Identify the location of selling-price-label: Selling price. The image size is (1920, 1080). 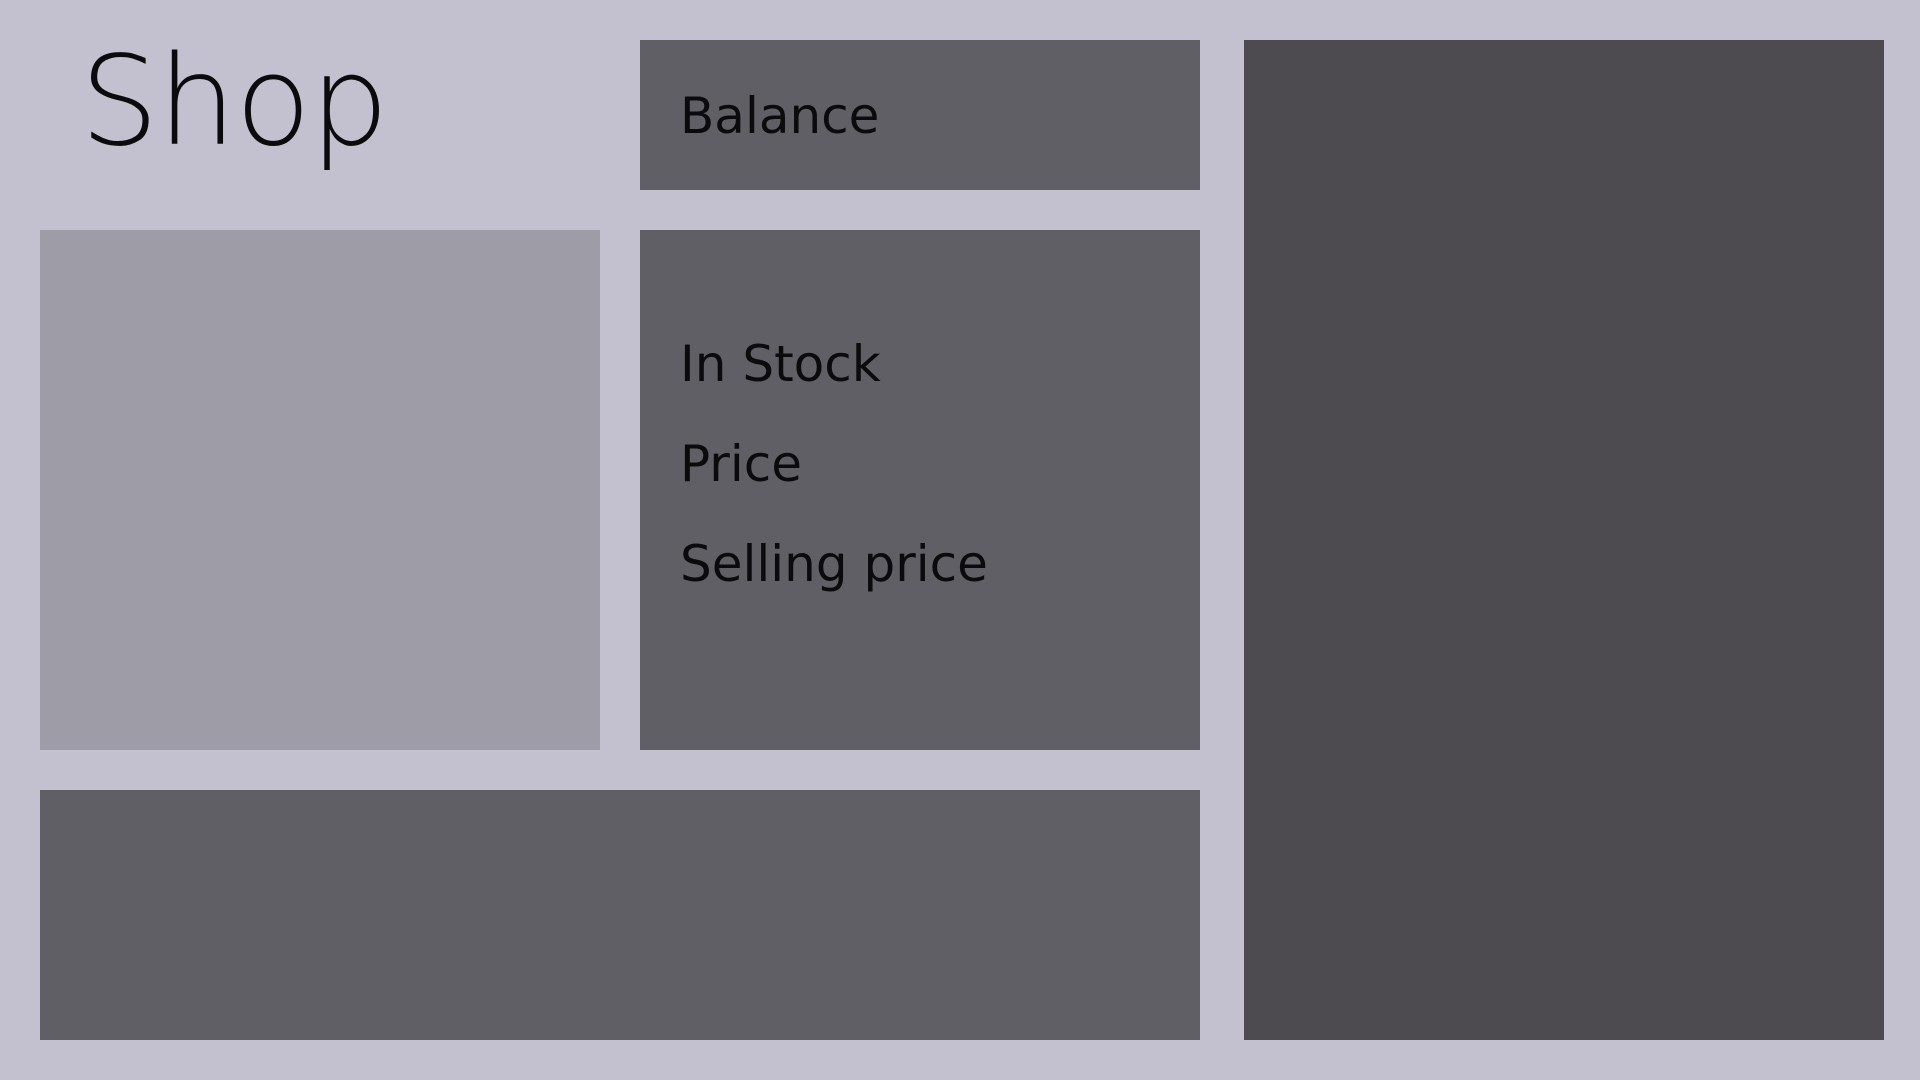
(834, 564).